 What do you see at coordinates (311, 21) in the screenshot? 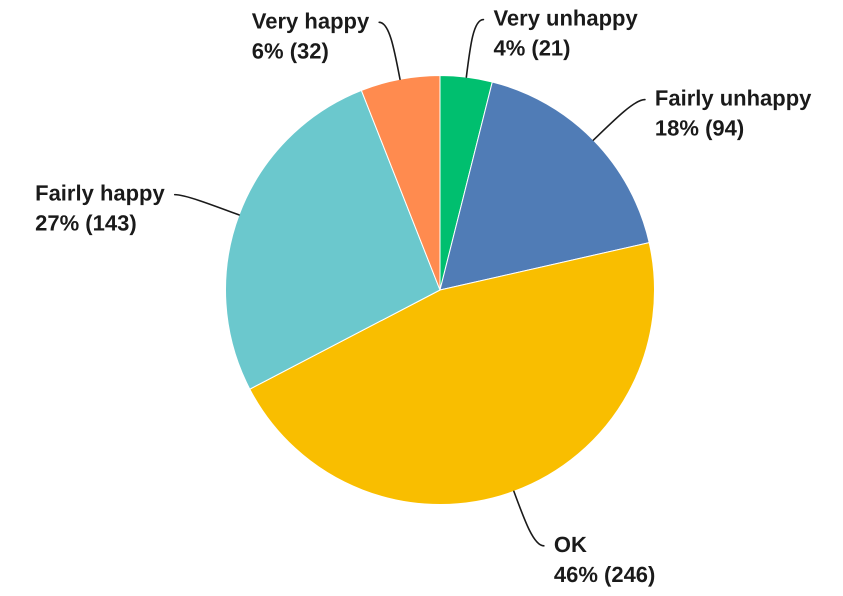
I see `slice-label: Very happy` at bounding box center [311, 21].